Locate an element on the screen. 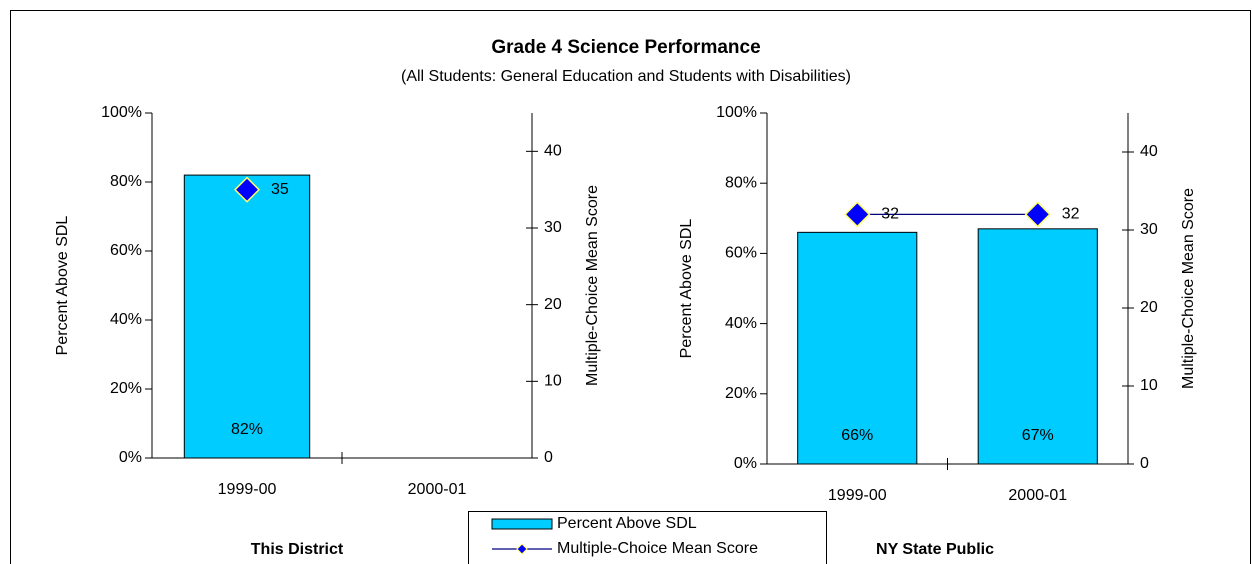 The width and height of the screenshot is (1252, 564). chart-label: This District is located at coordinates (297, 549).